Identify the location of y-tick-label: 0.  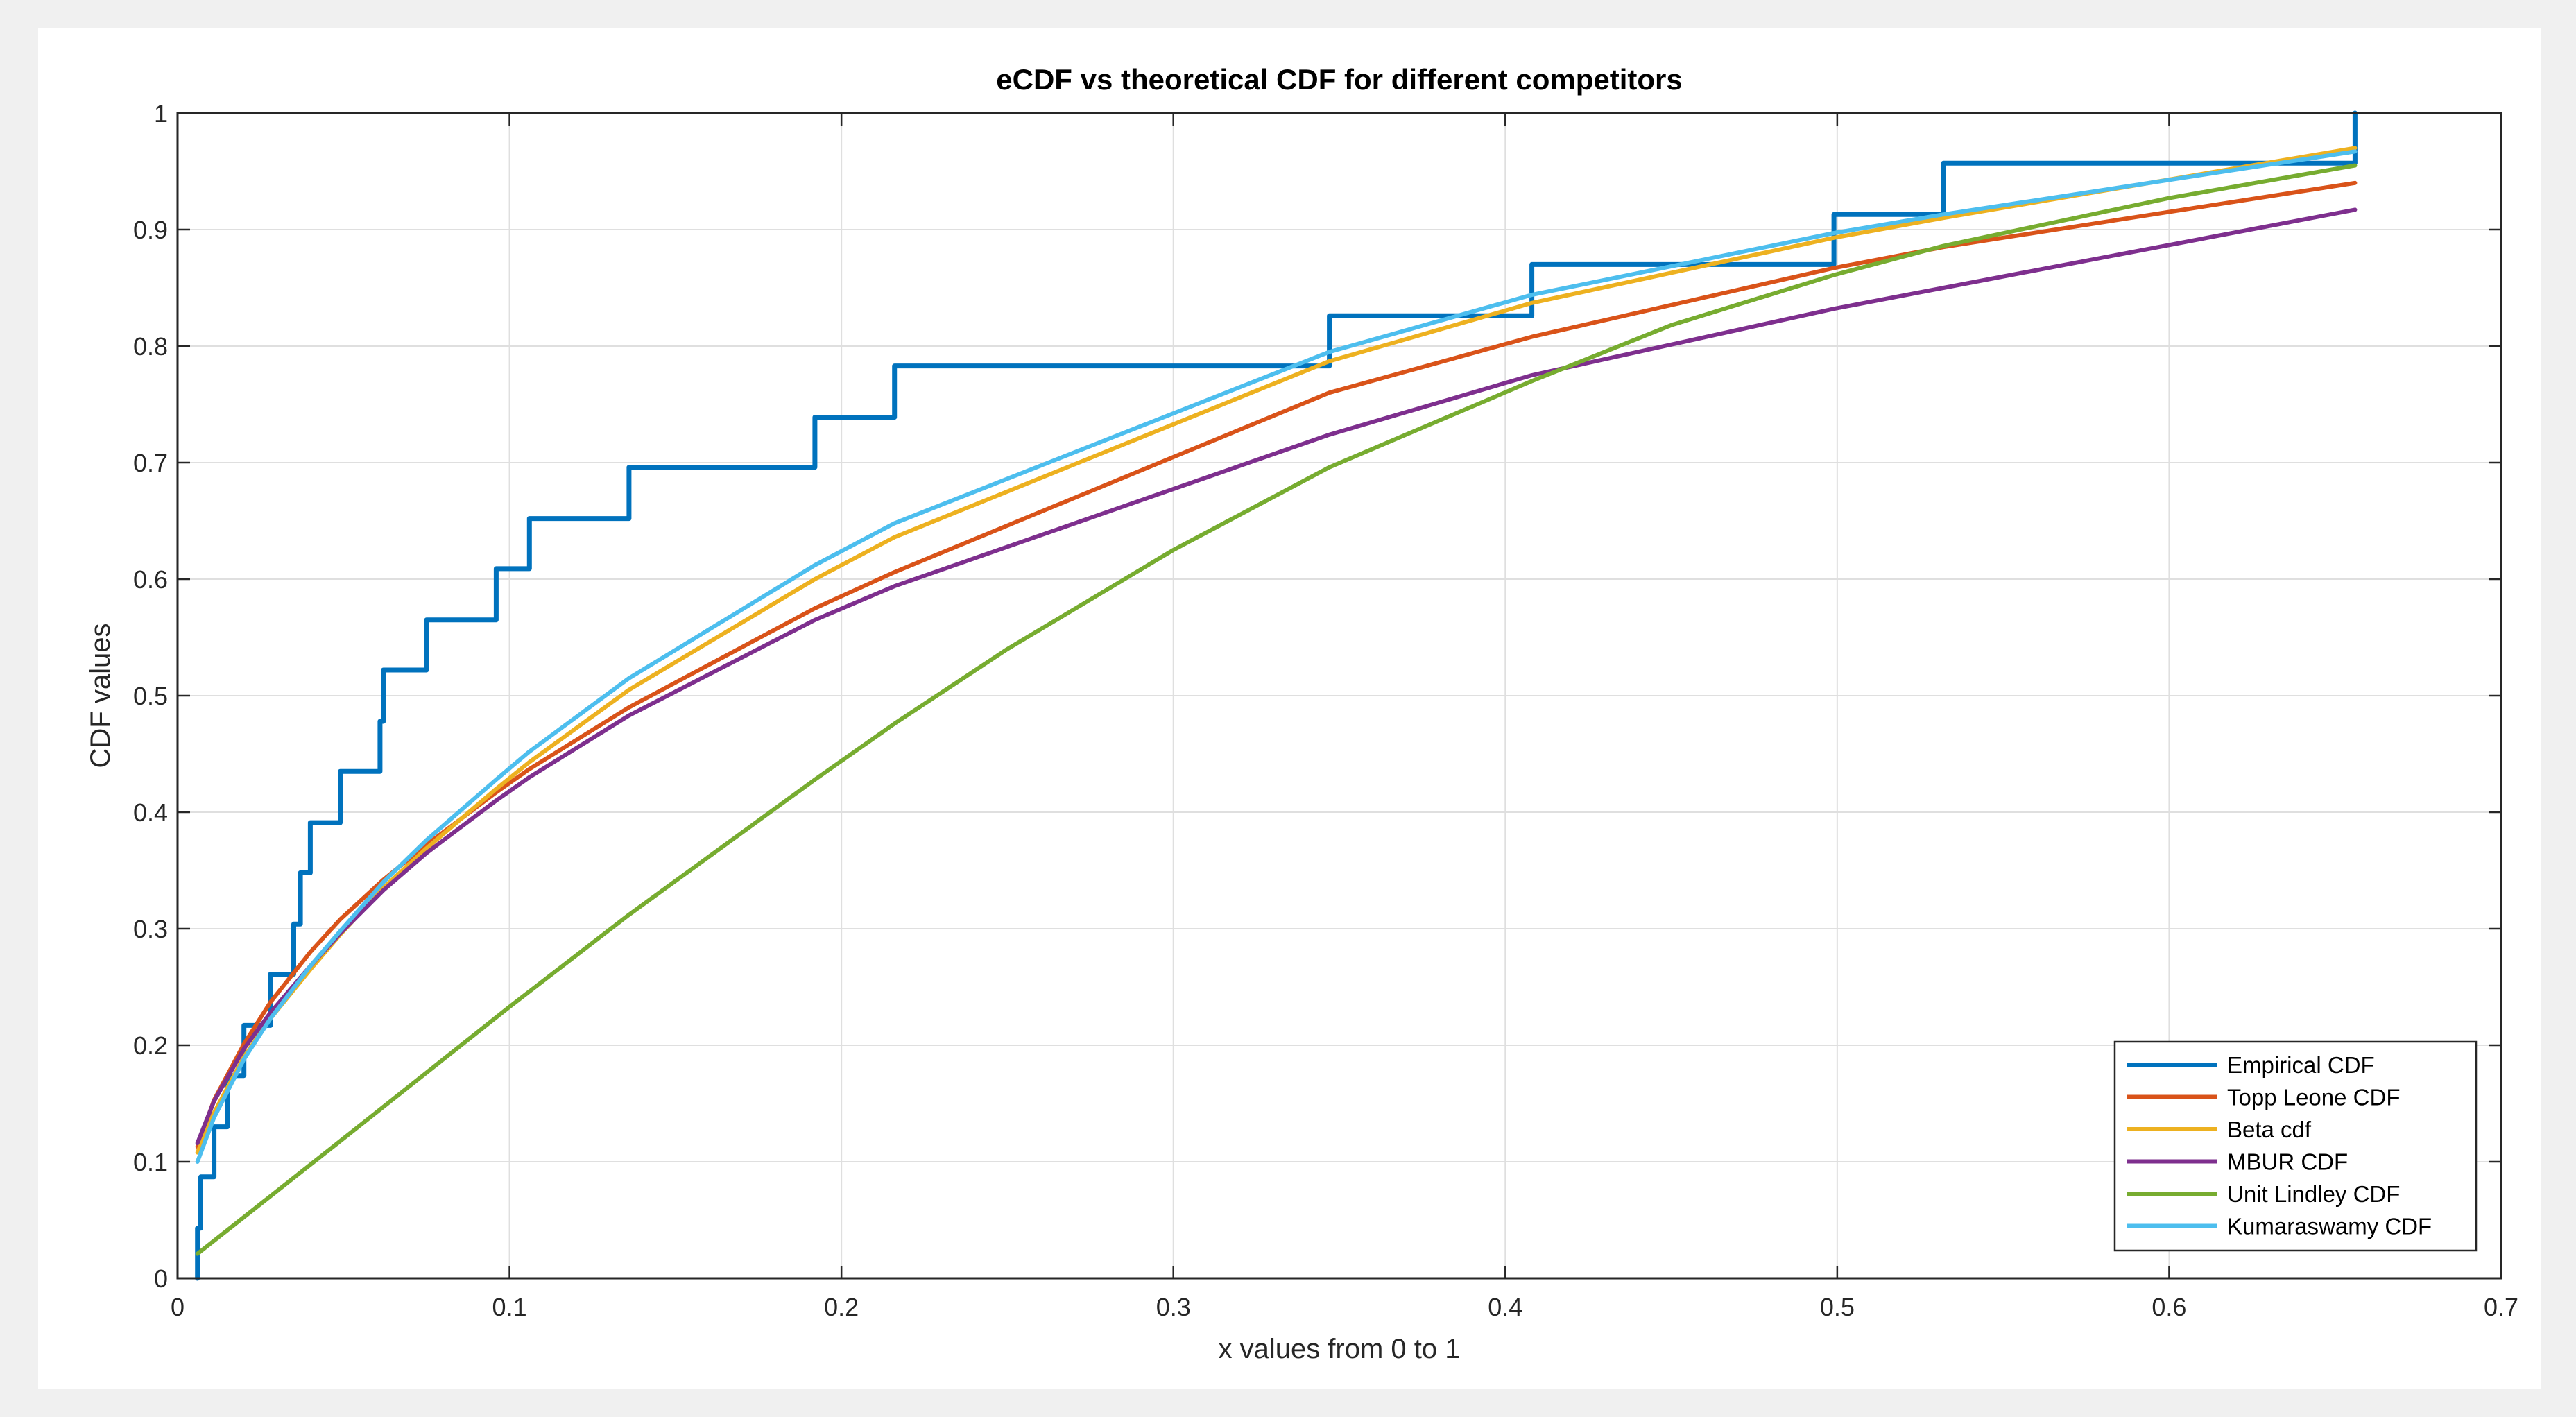
(161, 1278).